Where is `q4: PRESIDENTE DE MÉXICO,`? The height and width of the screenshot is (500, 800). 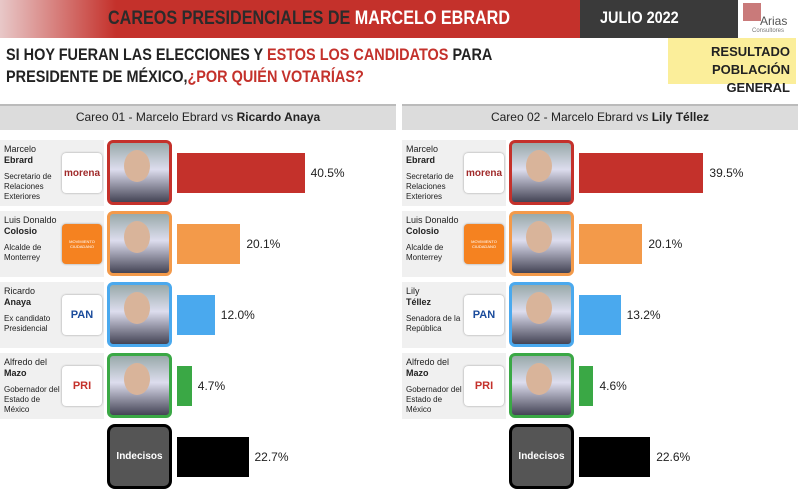 q4: PRESIDENTE DE MÉXICO, is located at coordinates (97, 76).